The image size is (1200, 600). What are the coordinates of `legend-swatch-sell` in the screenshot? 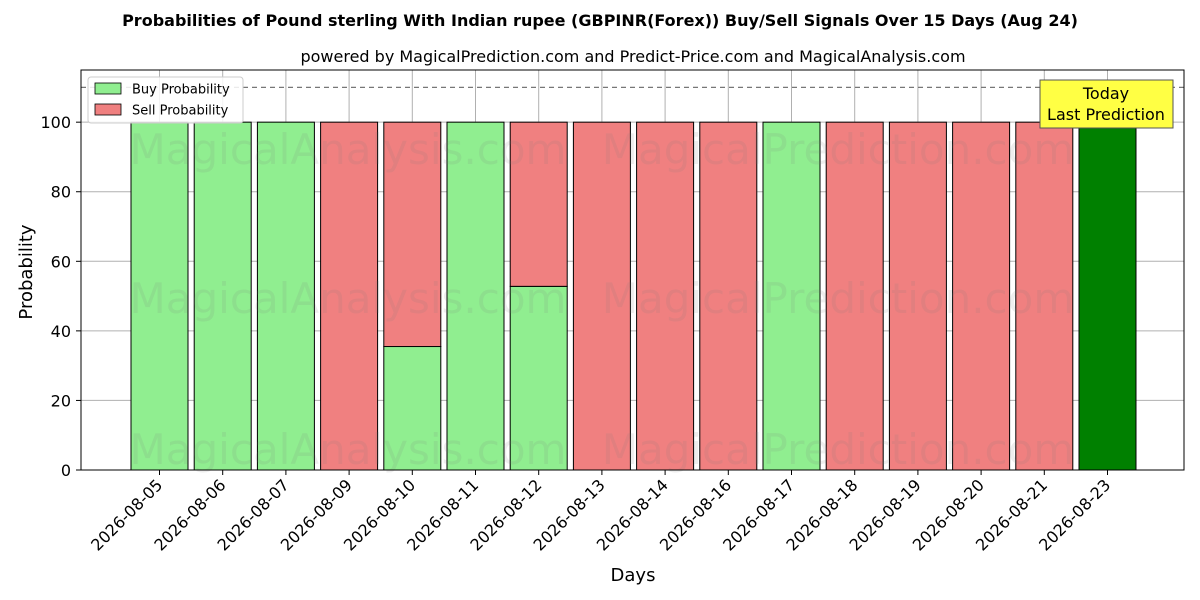 It's located at (108, 109).